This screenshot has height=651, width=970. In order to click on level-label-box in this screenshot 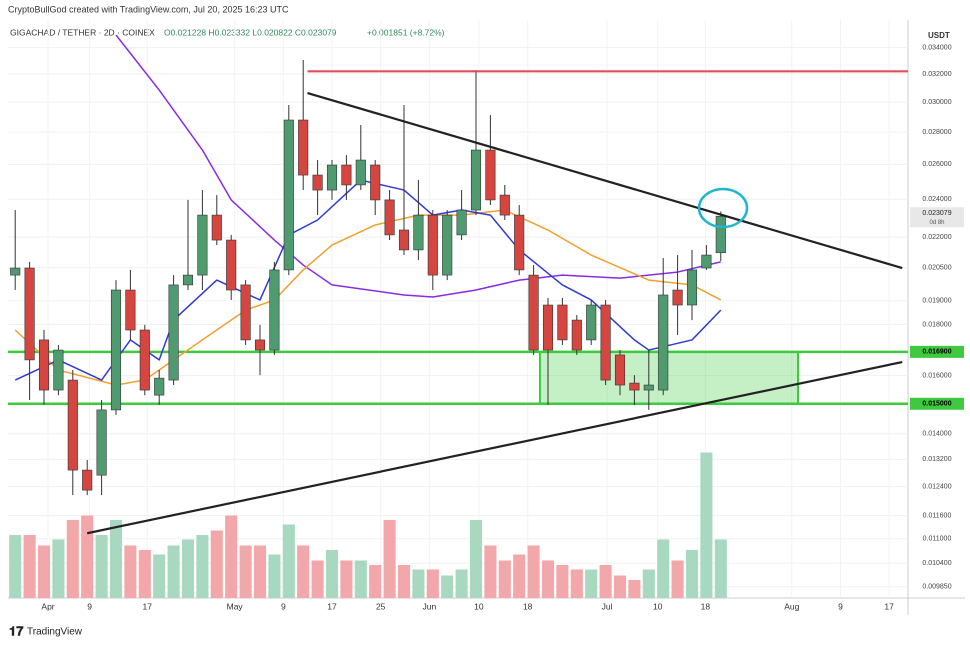, I will do `click(937, 403)`.